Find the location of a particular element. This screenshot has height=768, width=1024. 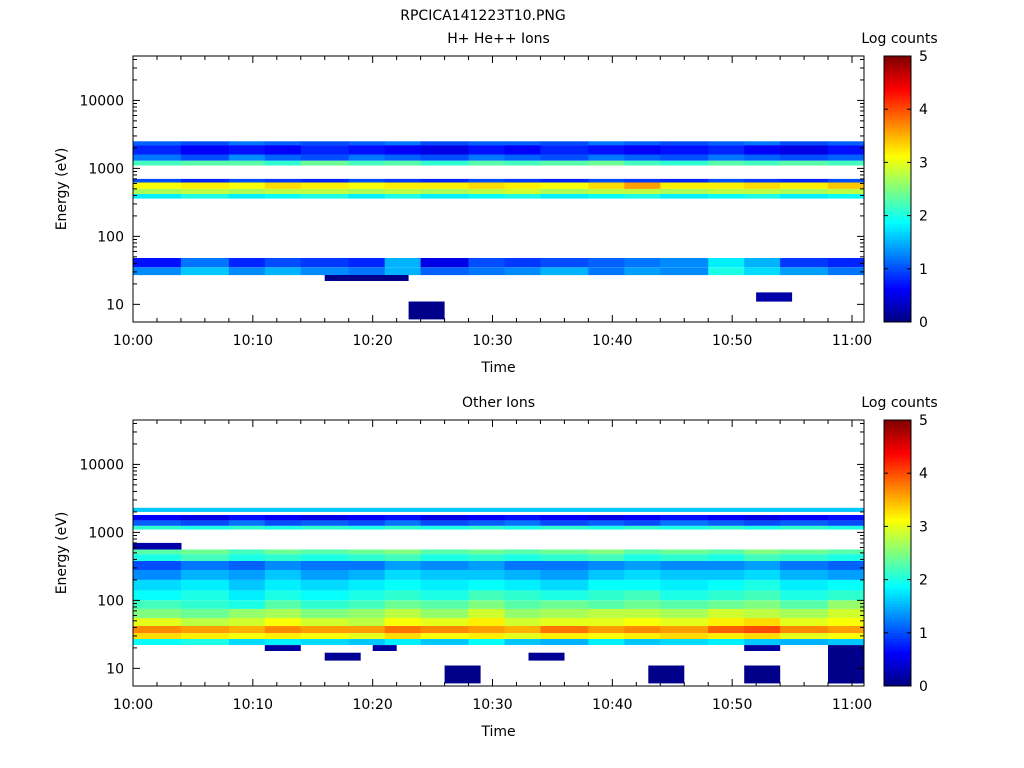

x-tick-label: 11:00 is located at coordinates (852, 705).